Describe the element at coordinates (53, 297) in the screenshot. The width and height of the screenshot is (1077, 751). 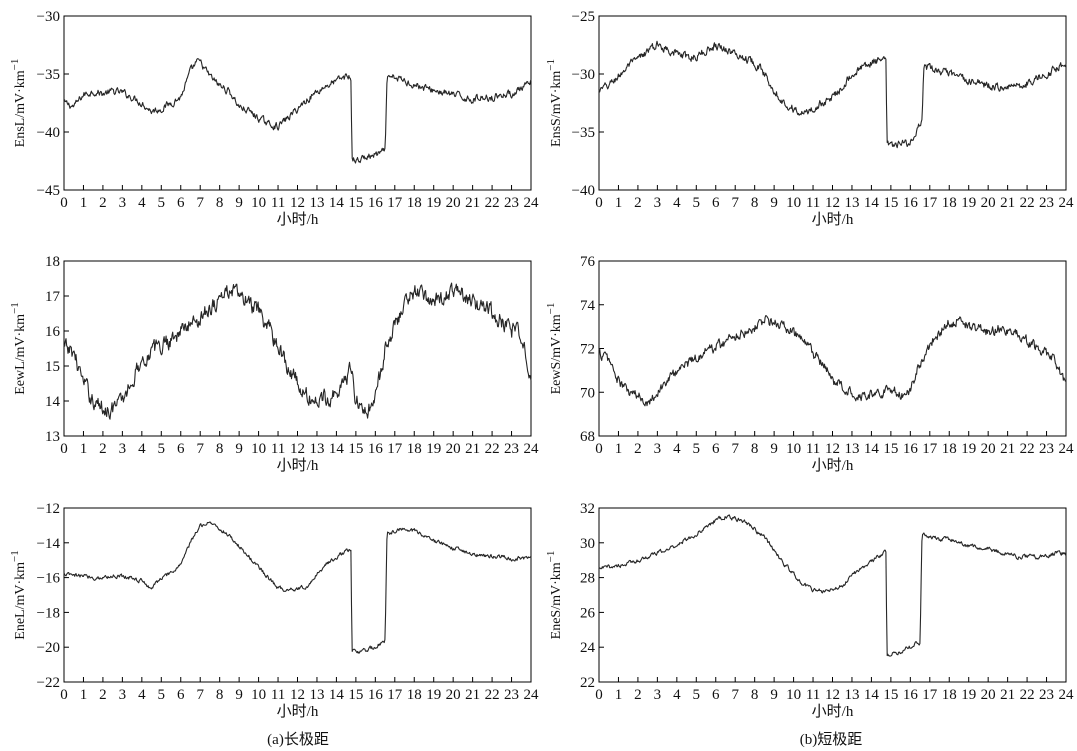
I see `y-tick-label: 17` at that location.